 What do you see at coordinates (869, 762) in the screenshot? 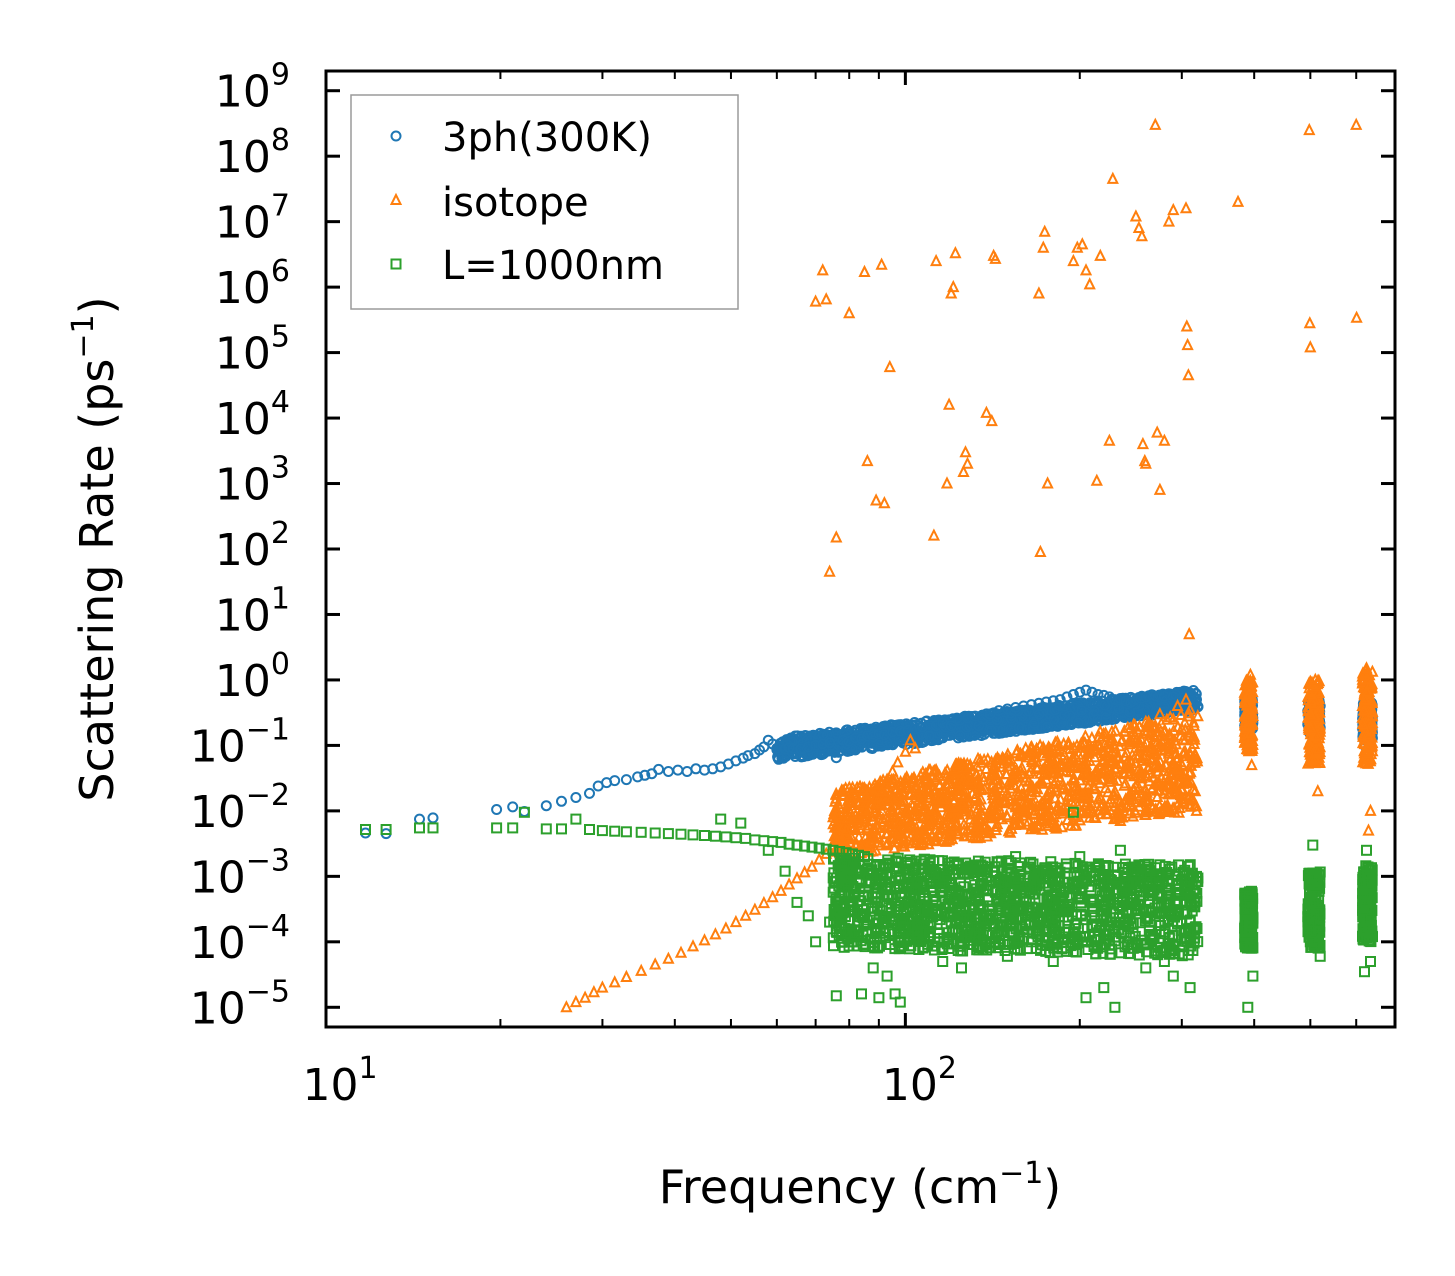
I see `series-3ph-300k-` at bounding box center [869, 762].